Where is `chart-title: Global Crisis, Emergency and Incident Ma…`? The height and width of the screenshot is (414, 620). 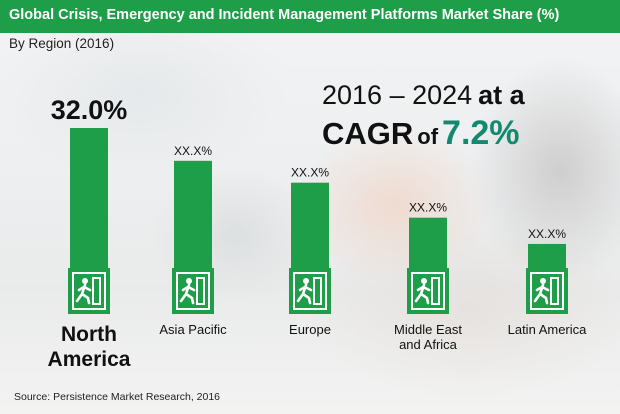
chart-title: Global Crisis, Emergency and Incident Ma… is located at coordinates (284, 15).